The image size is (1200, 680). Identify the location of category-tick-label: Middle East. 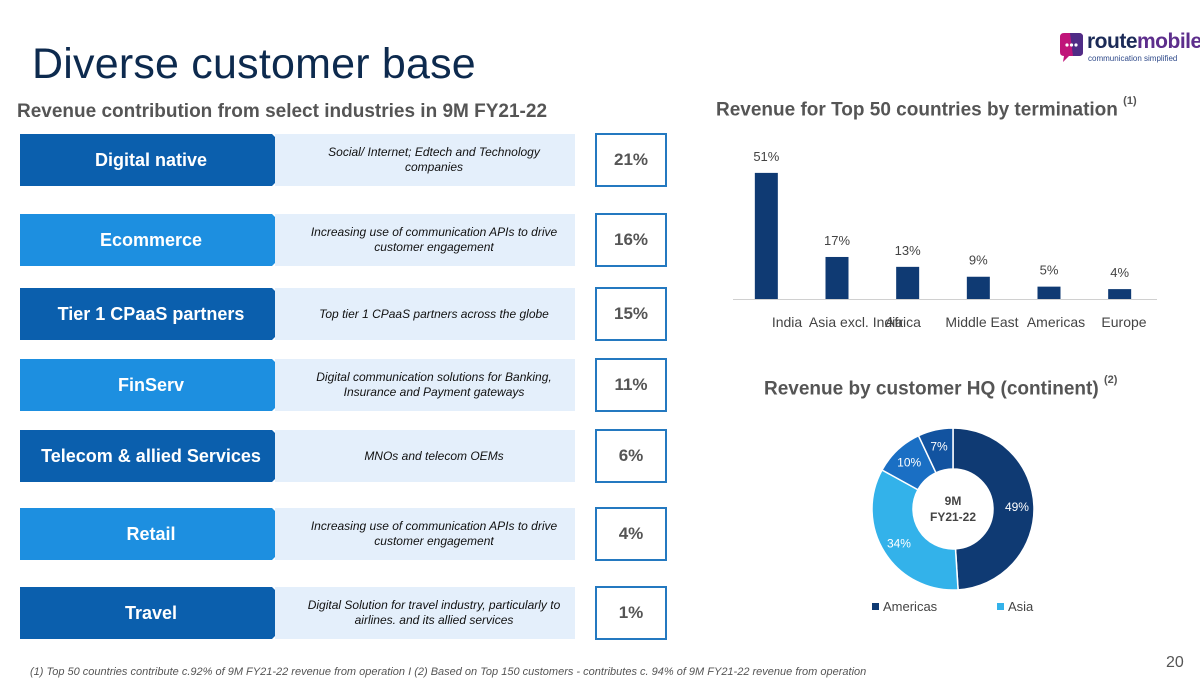
(981, 322).